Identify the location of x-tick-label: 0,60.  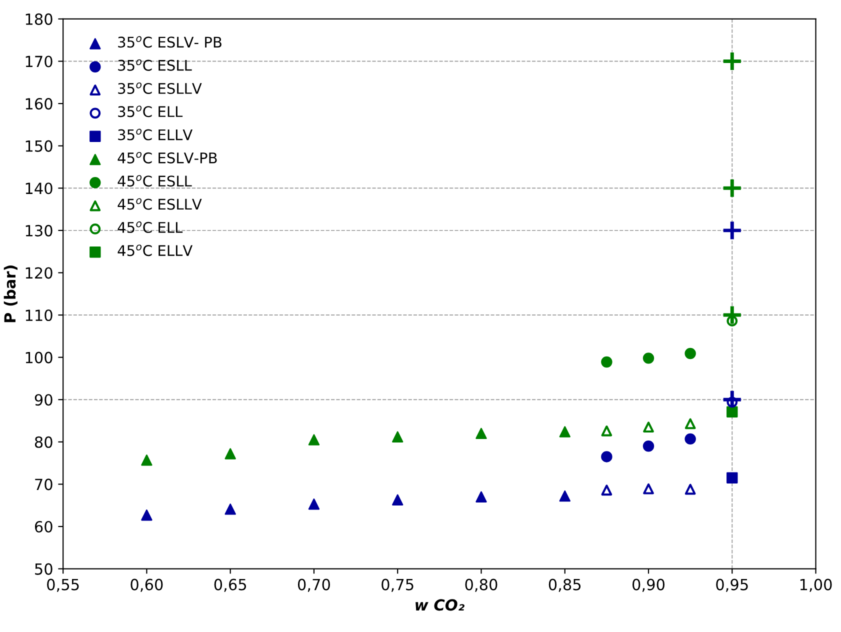
(146, 585).